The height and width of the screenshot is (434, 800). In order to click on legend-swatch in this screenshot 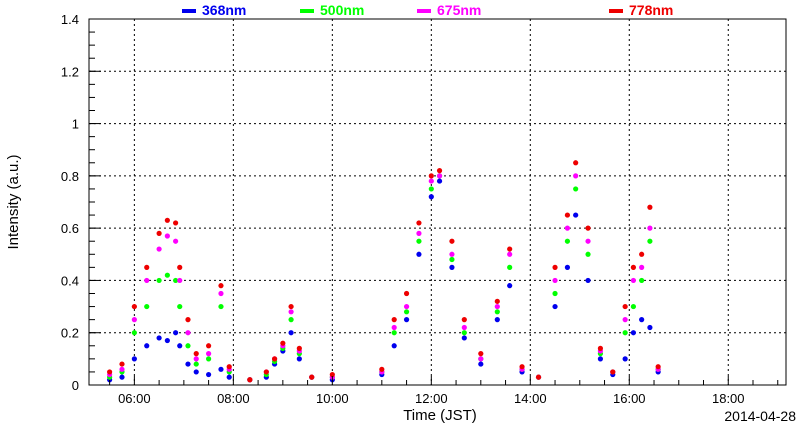, I will do `click(424, 11)`.